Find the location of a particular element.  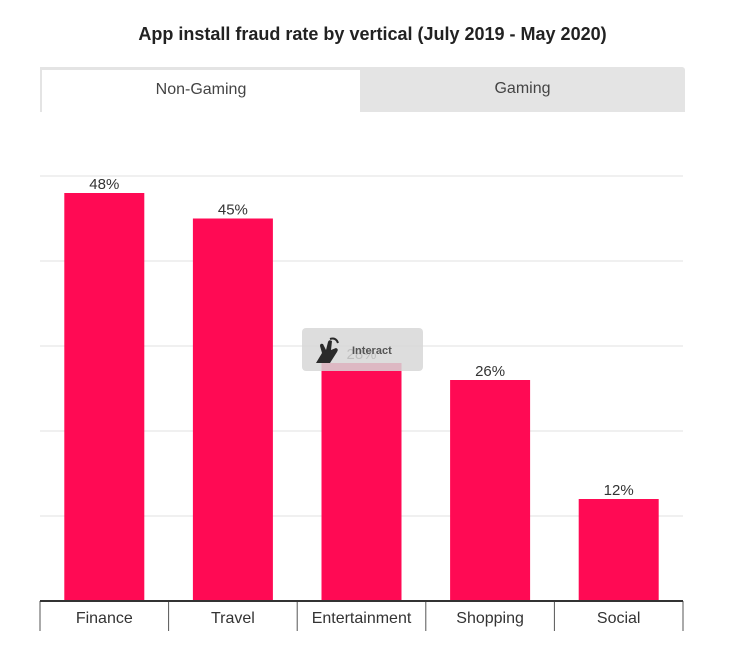

tab-bar: Non-Gaming Gaming is located at coordinates (362, 89).